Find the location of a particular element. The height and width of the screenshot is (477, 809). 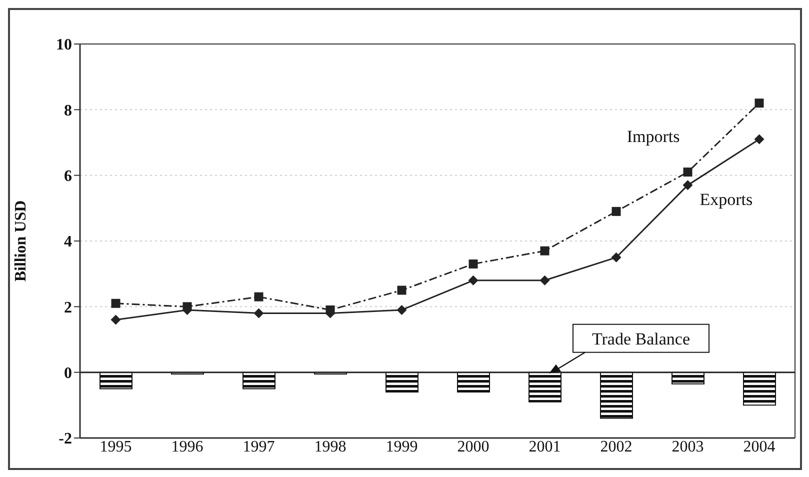

y-tick-label: 8 is located at coordinates (68, 111).